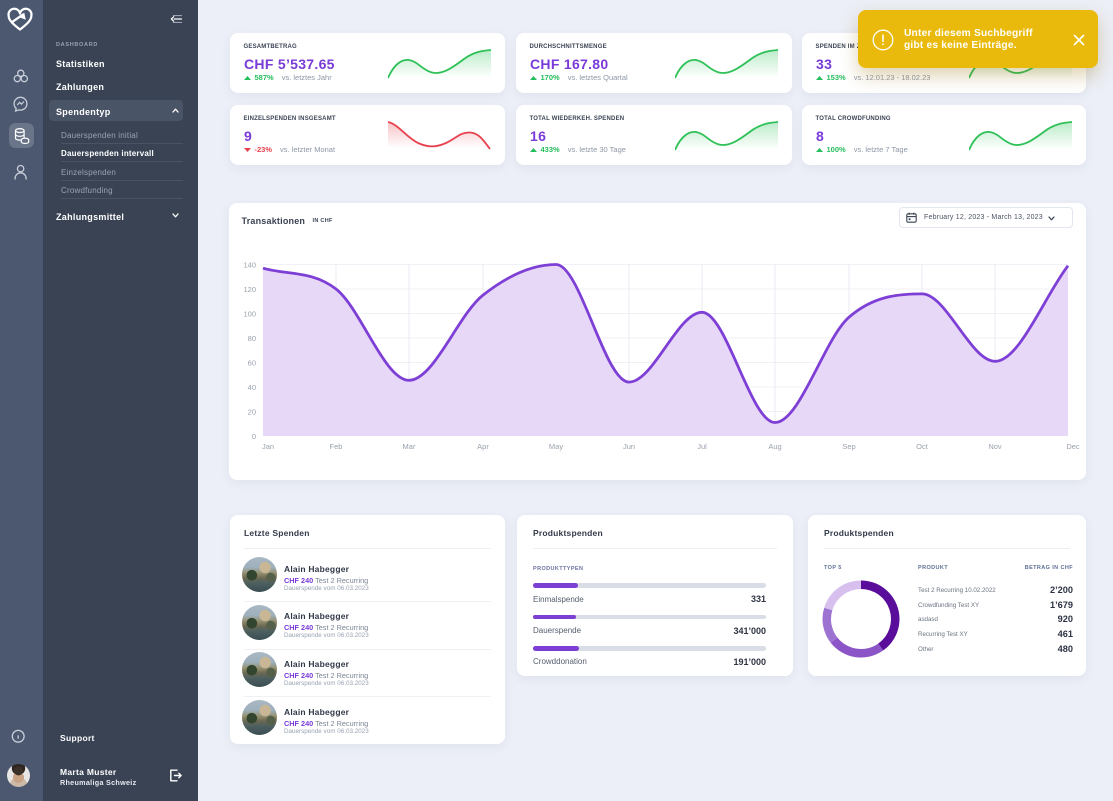  Describe the element at coordinates (556, 446) in the screenshot. I see `svg-text: May` at that location.